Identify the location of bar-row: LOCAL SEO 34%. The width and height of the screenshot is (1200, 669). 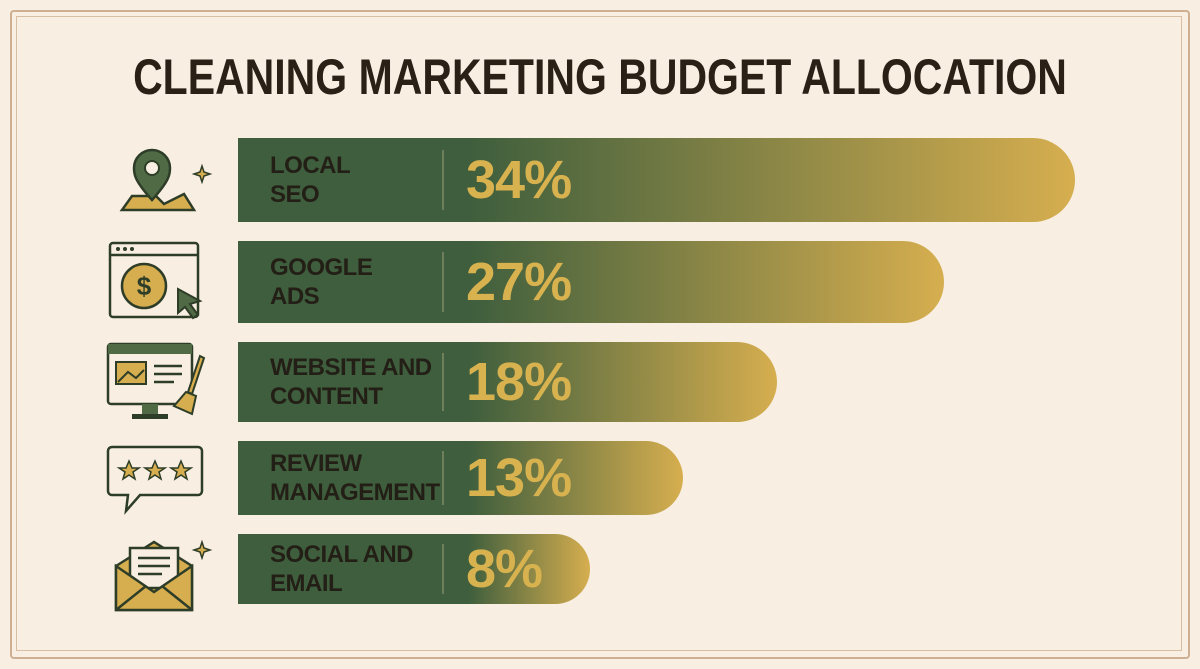
(600, 180).